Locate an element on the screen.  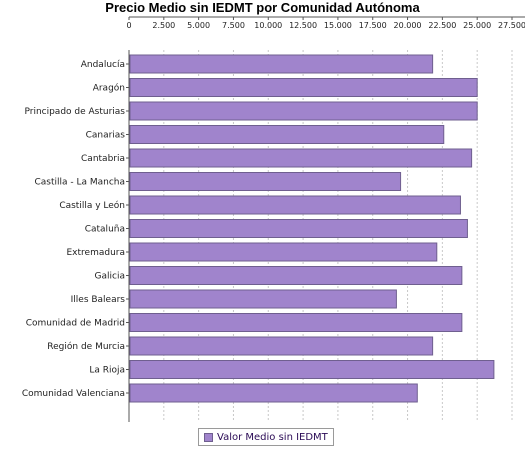
x-tick-label: 0 is located at coordinates (128, 25).